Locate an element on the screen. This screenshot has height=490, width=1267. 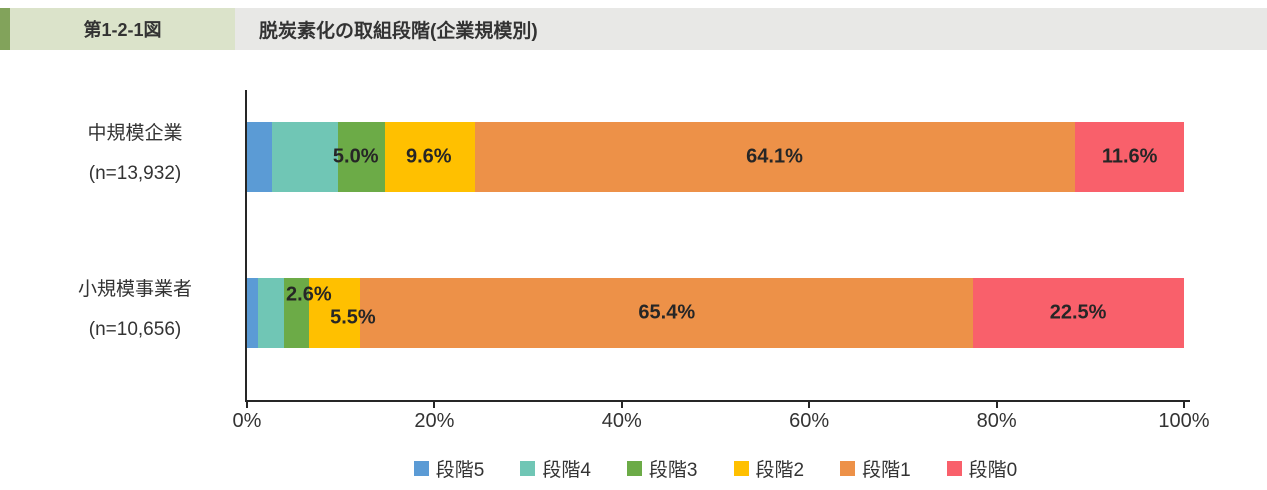
figure-number-label: 第1-2-1図 is located at coordinates (122, 29).